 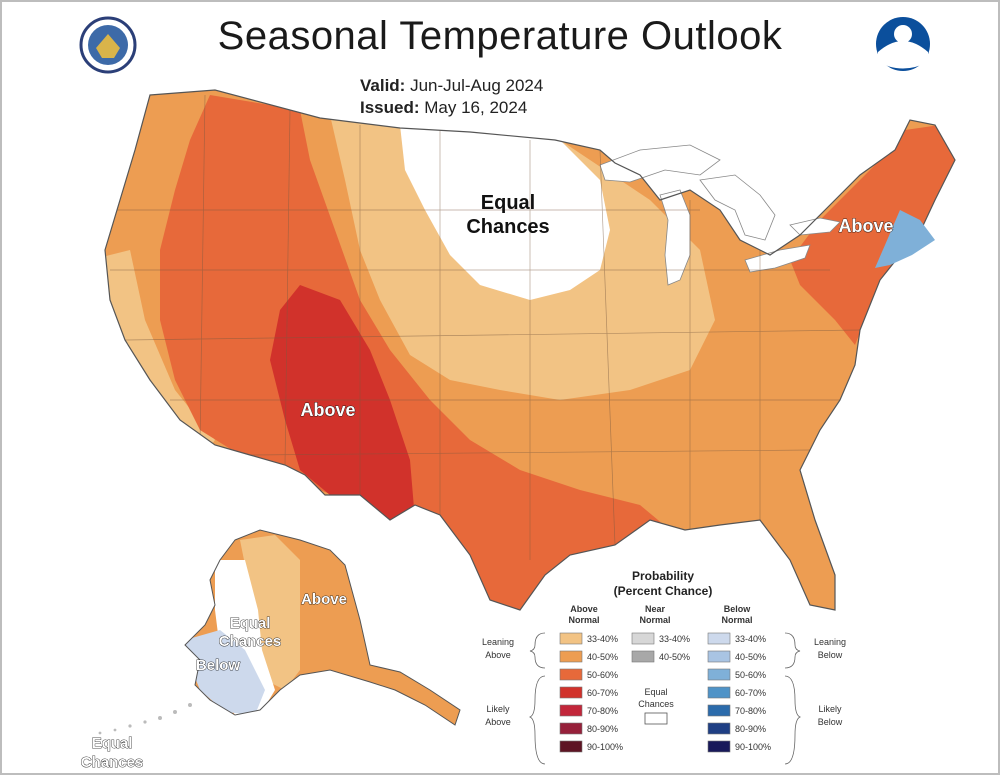 I want to click on legend-above-range-0: 33-40%, so click(x=602, y=639).